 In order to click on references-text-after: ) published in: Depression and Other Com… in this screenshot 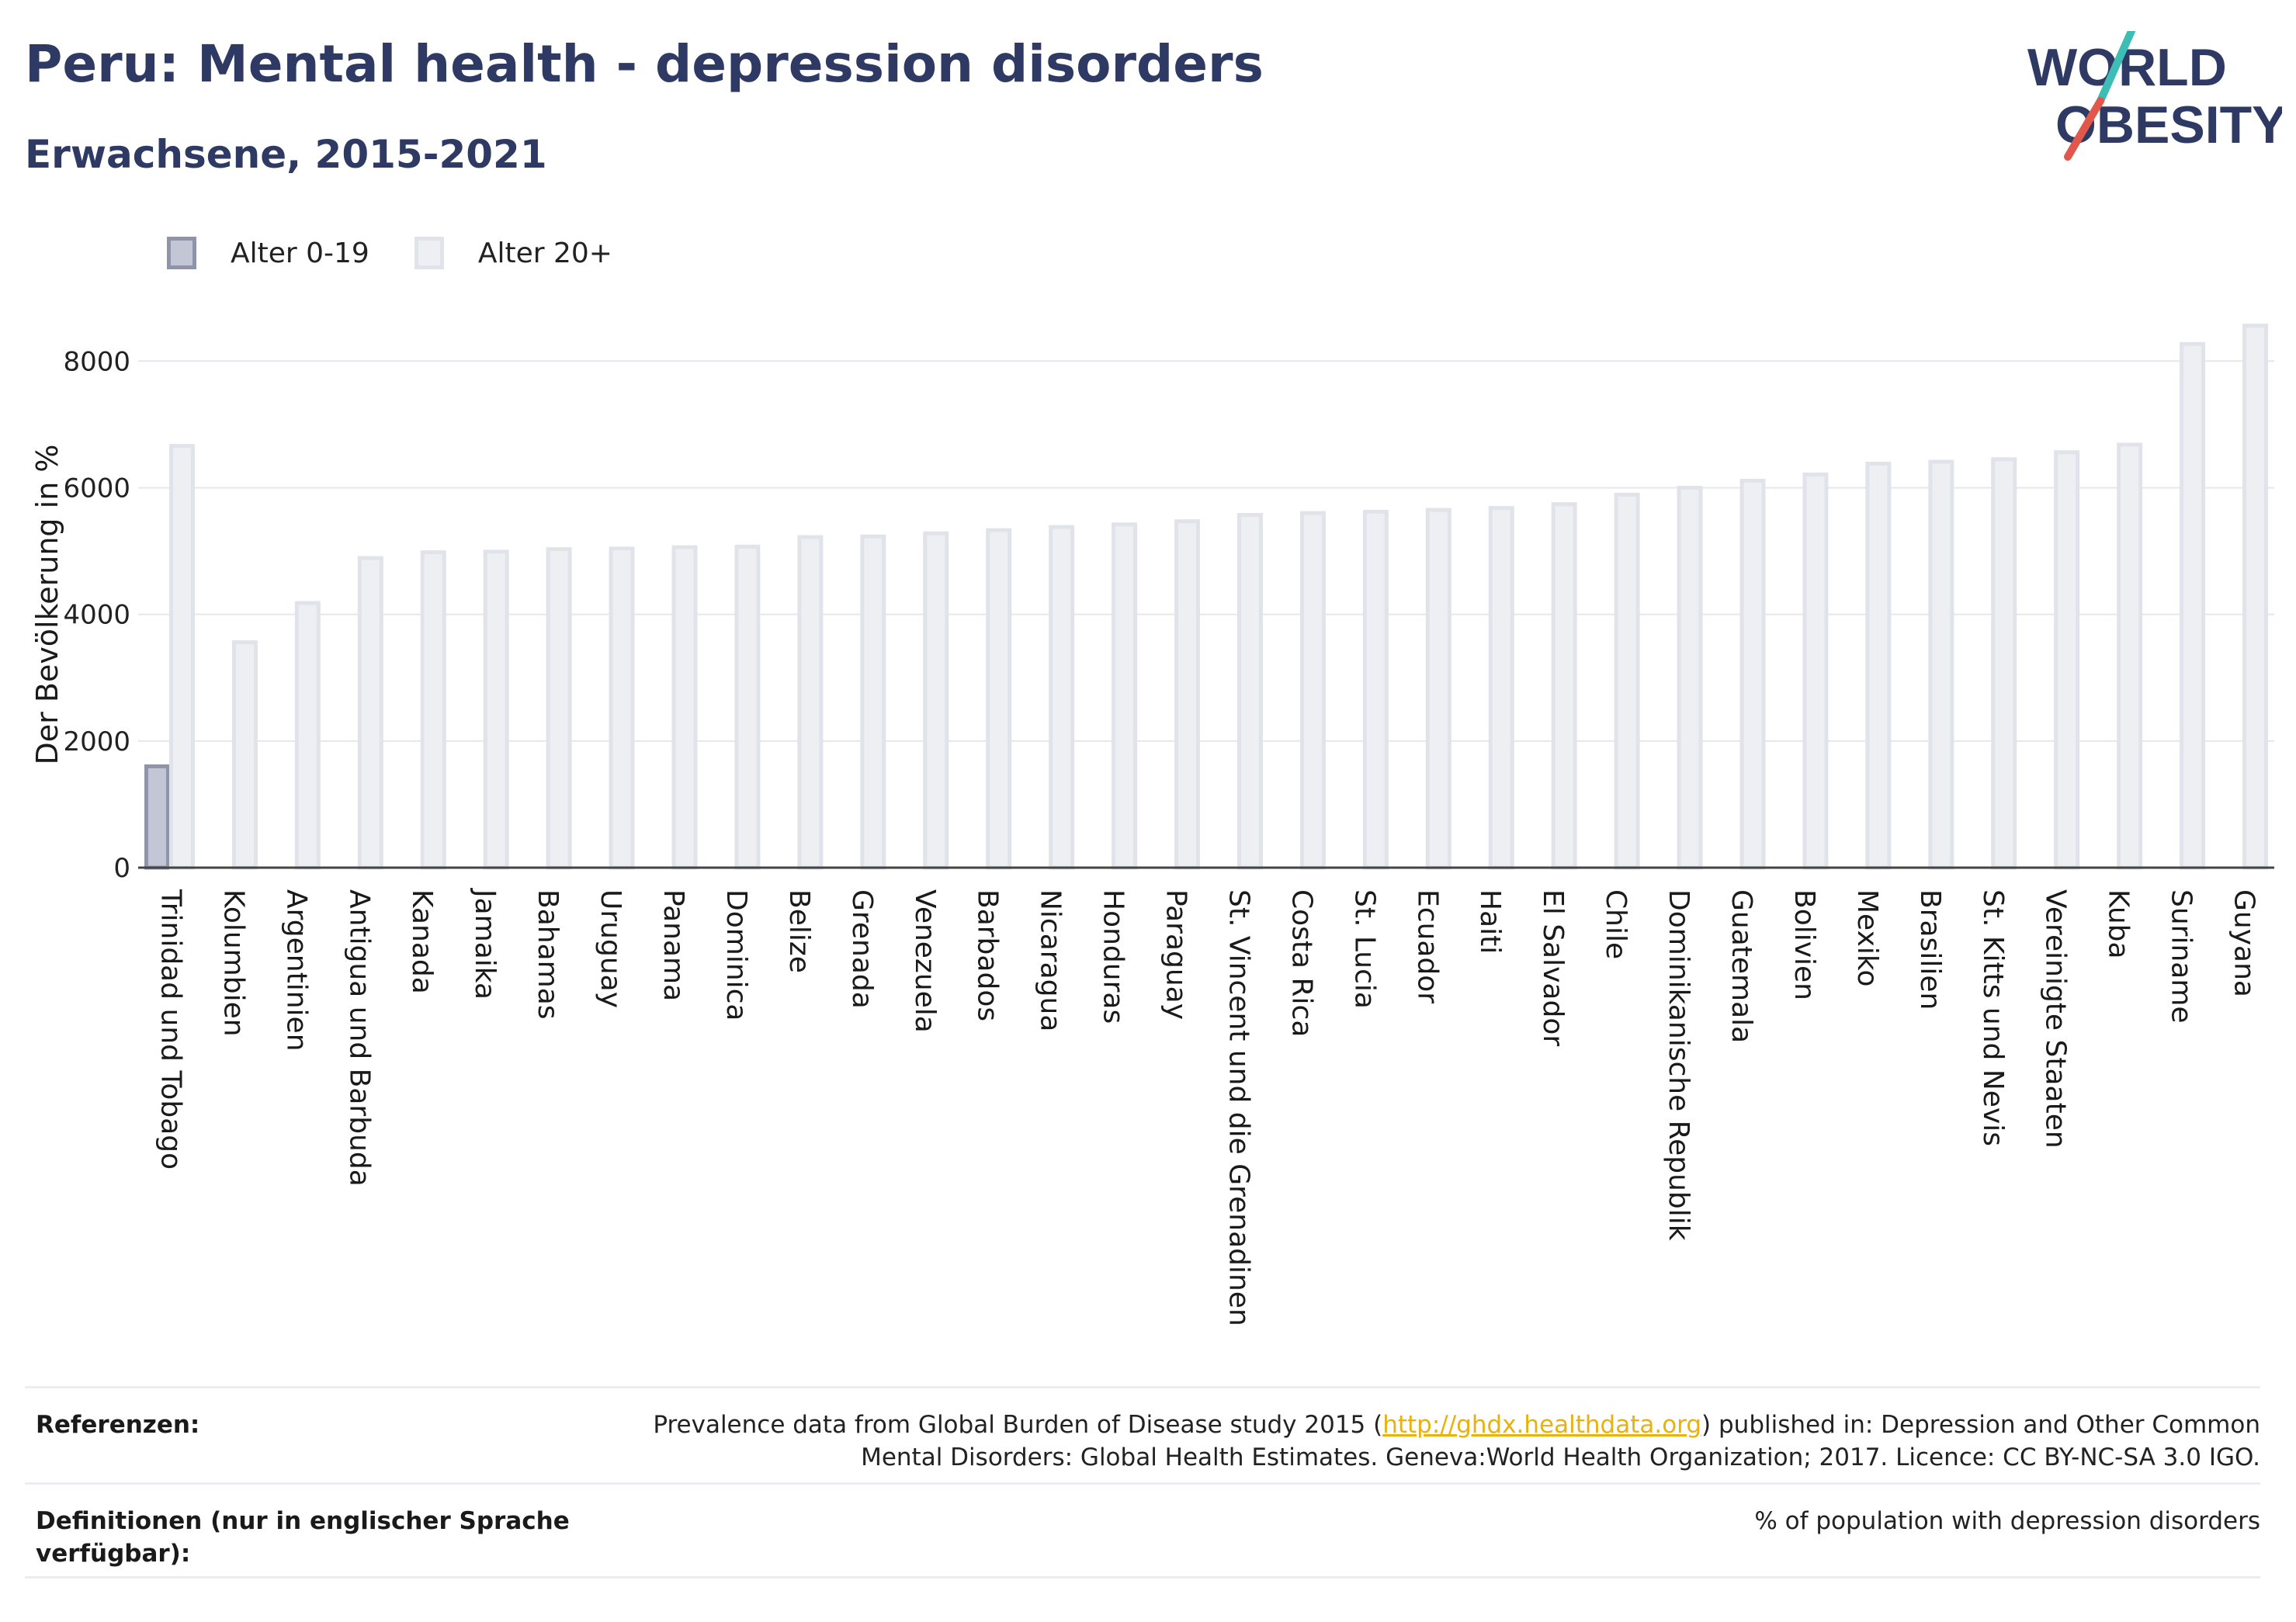, I will do `click(1980, 1425)`.